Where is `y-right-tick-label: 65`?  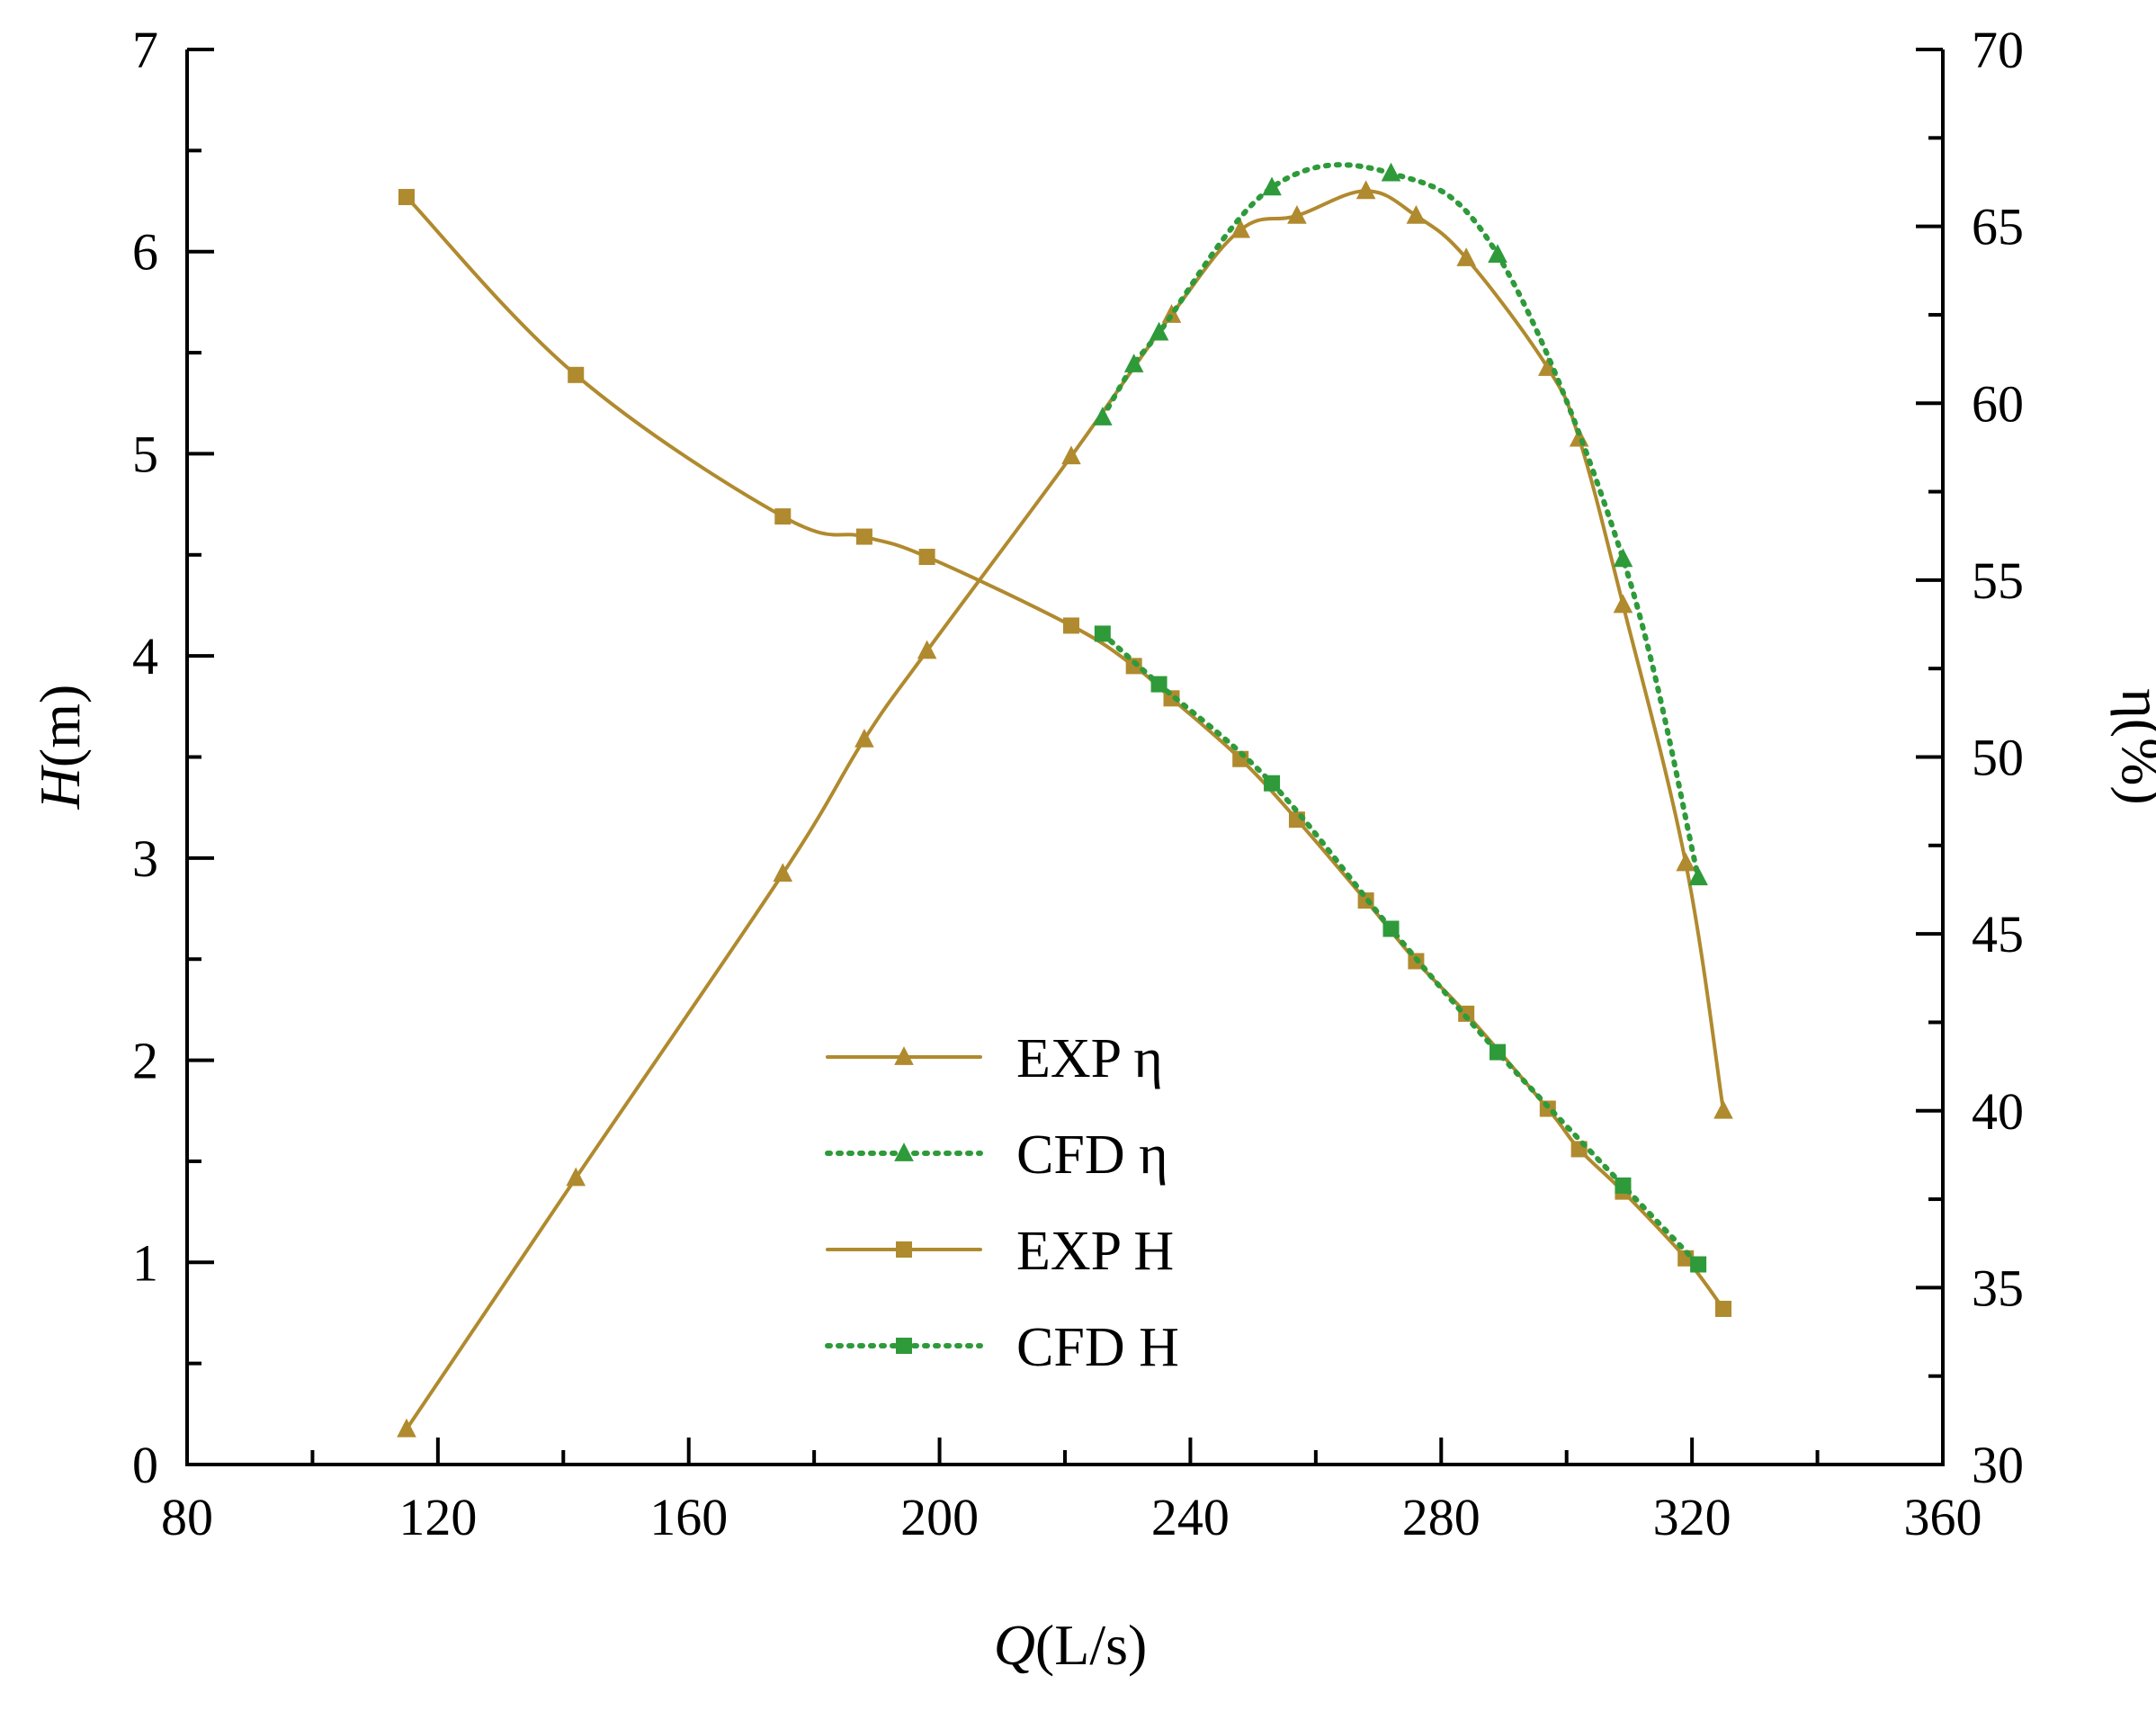 y-right-tick-label: 65 is located at coordinates (1998, 227).